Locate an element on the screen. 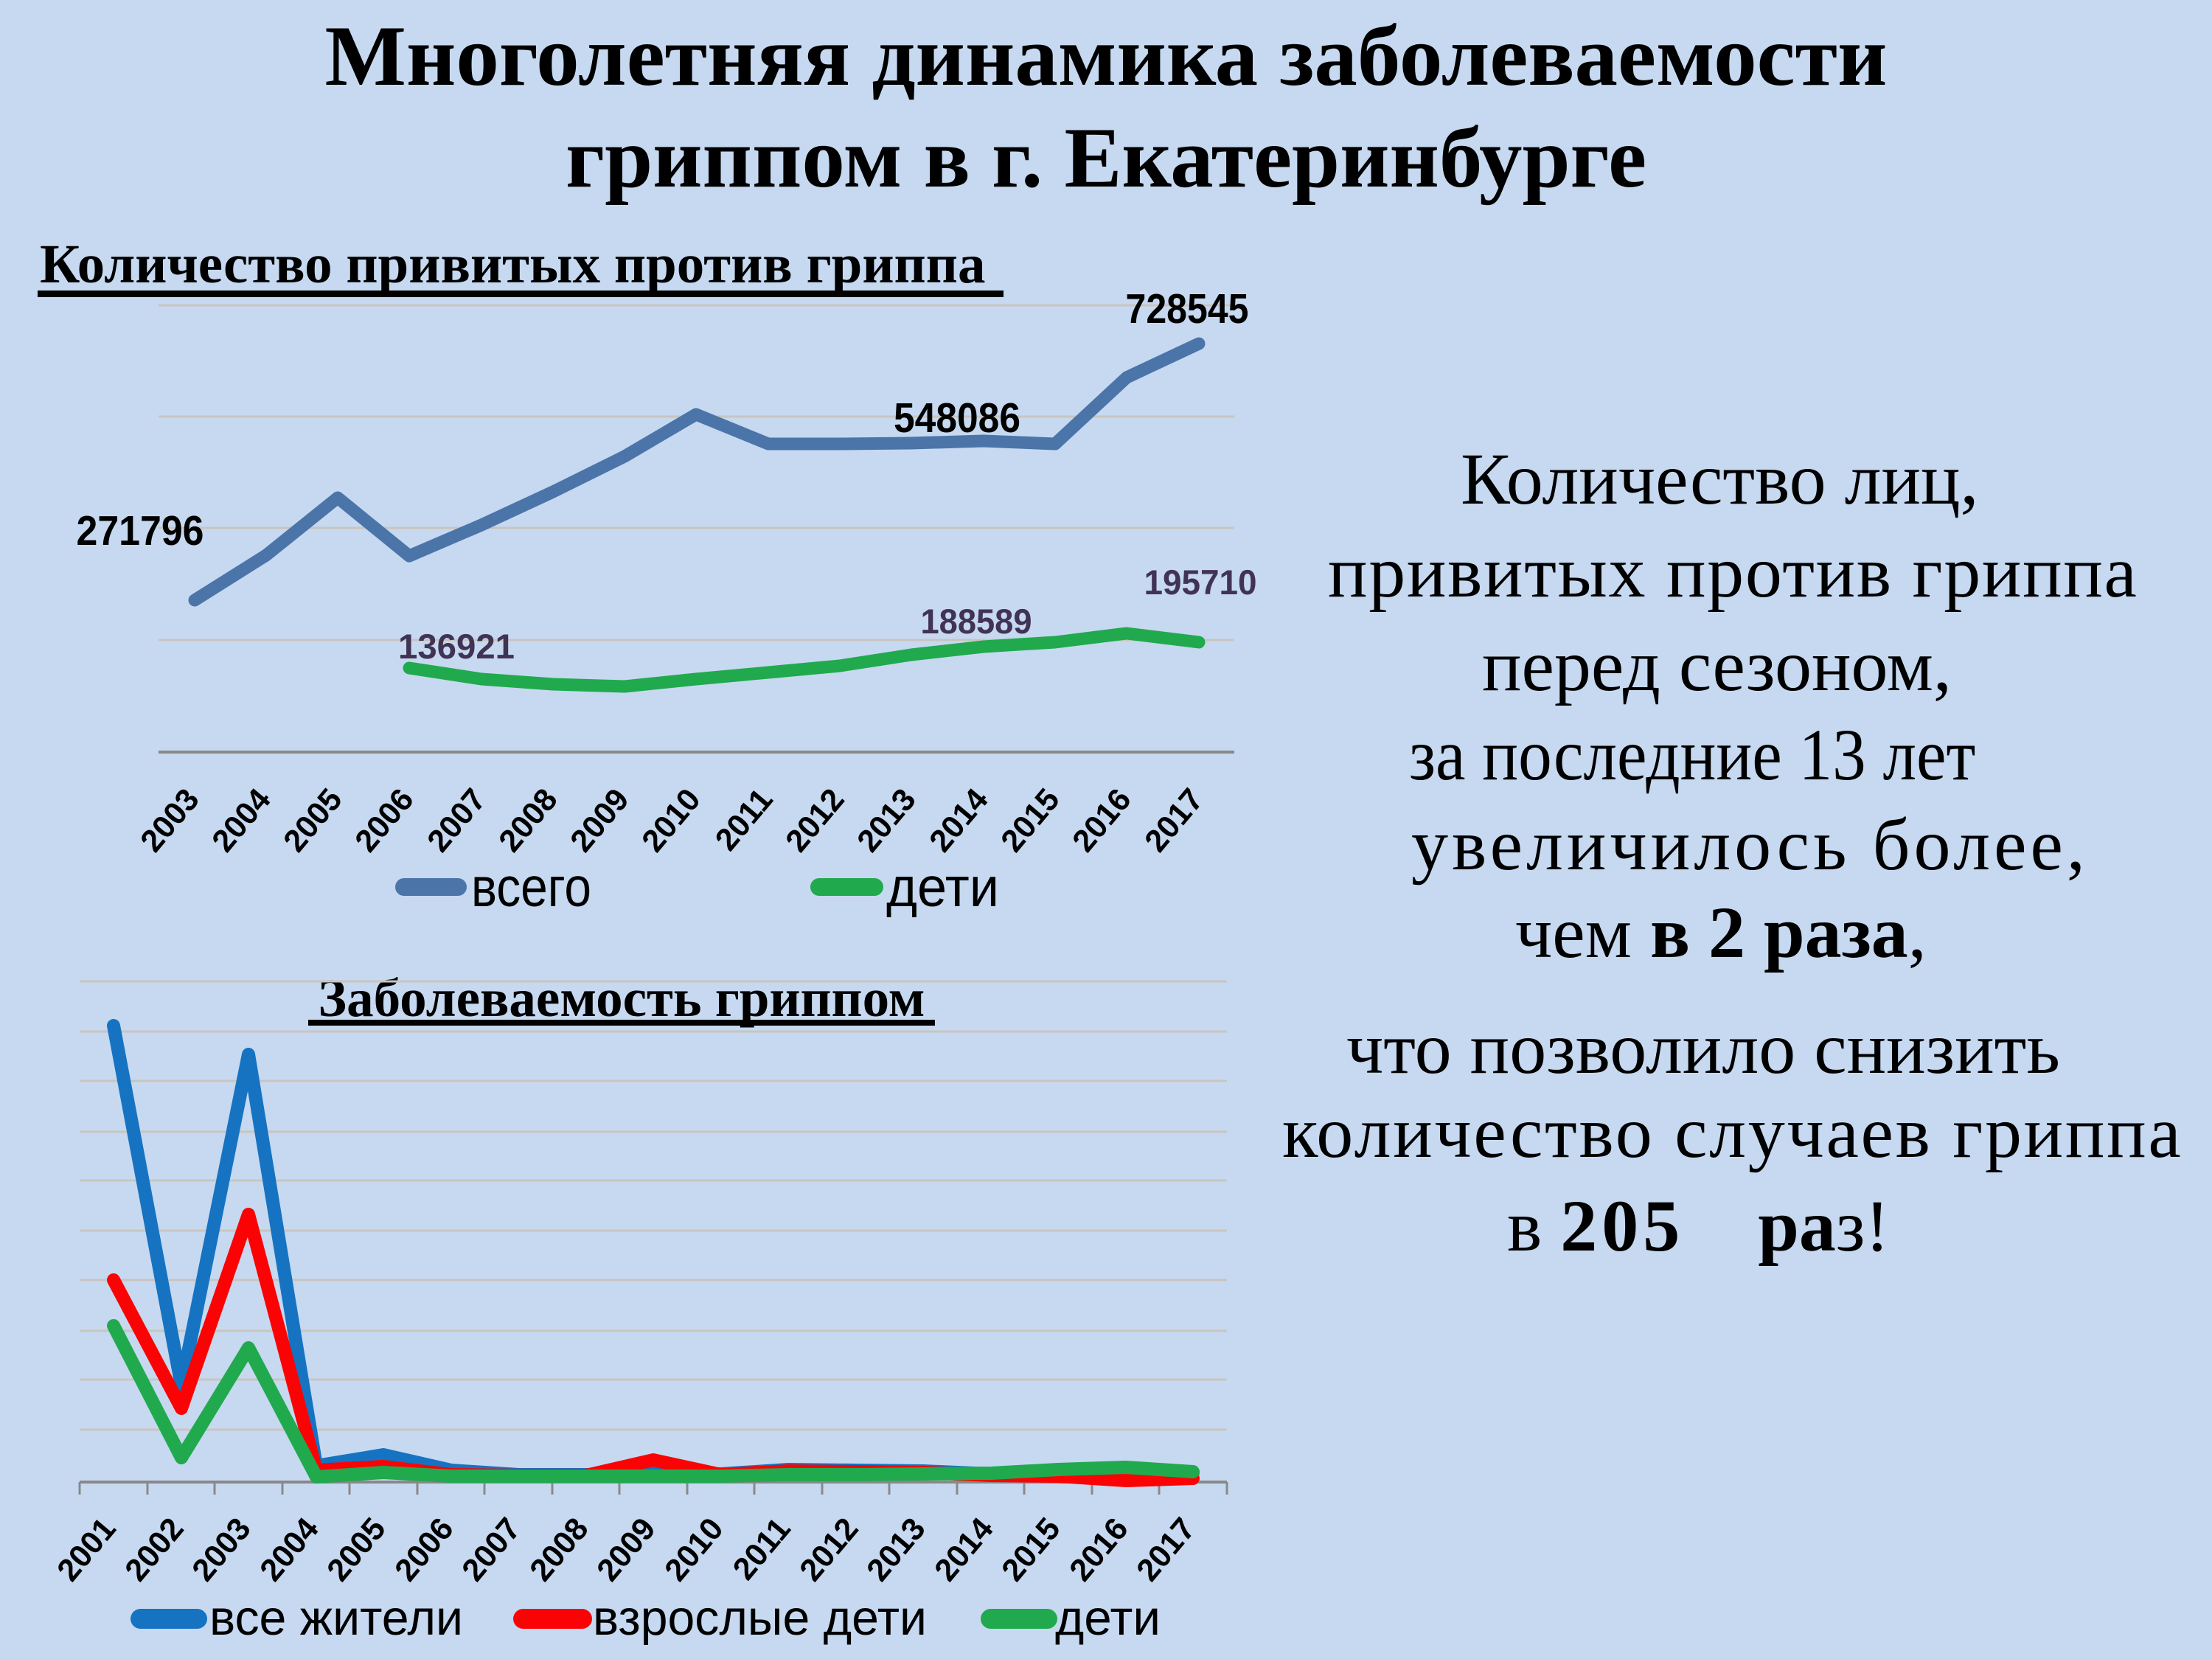 This screenshot has width=2212, height=1659. svg-text: взрослые дети is located at coordinates (760, 1618).